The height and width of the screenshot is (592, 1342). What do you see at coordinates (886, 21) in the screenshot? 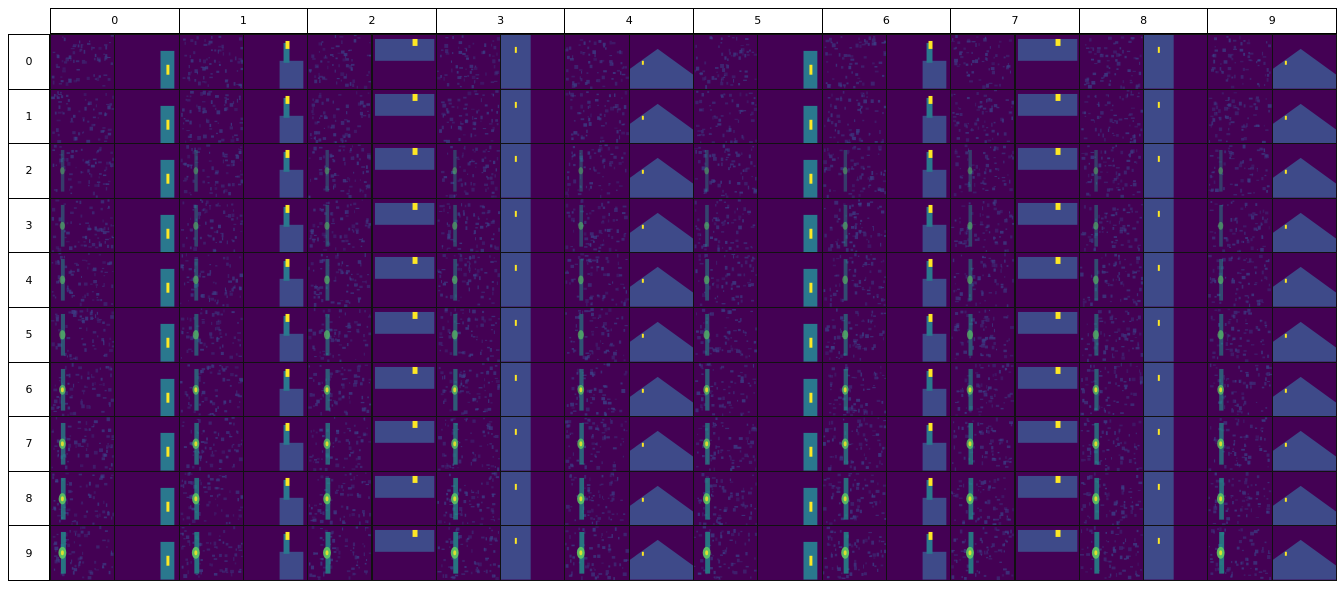
I see `column-header-6: 6` at bounding box center [886, 21].